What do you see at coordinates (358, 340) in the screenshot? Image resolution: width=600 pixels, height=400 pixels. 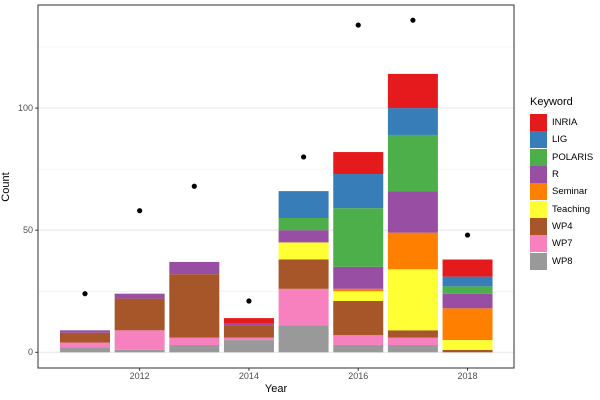 I see `bar-segment-2016-WP7` at bounding box center [358, 340].